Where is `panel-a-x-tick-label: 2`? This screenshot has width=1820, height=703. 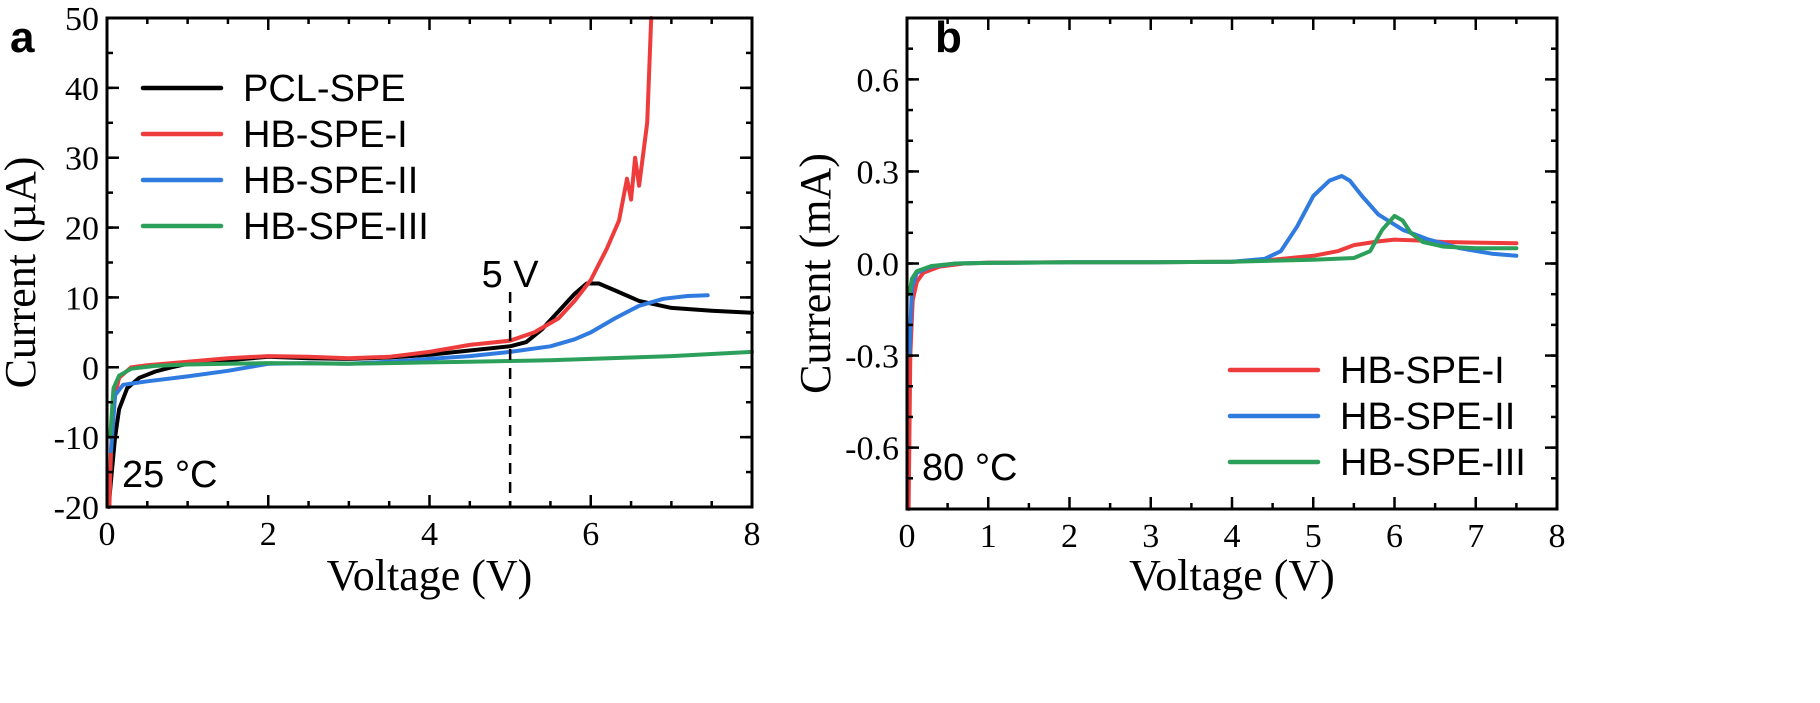 panel-a-x-tick-label: 2 is located at coordinates (268, 534).